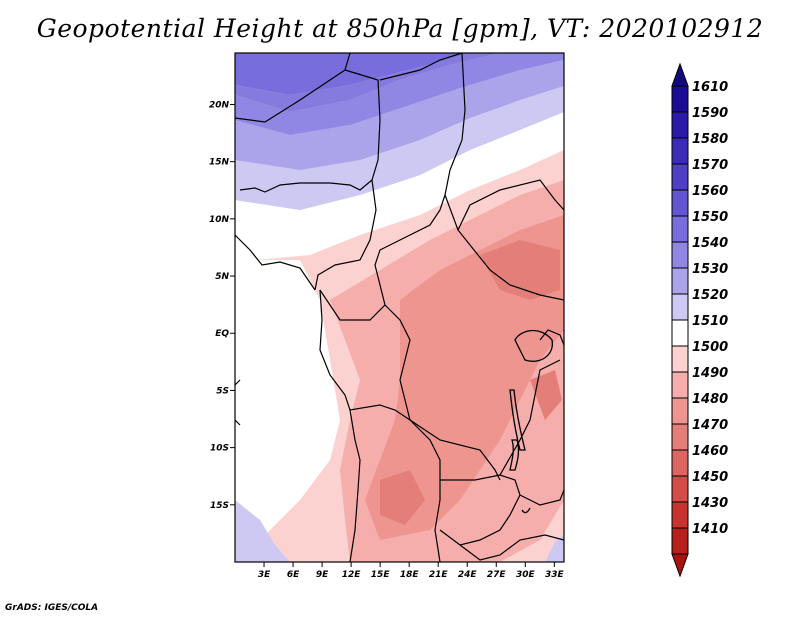 The image size is (800, 618). I want to click on longitude-axis: 3E 6E 9E 12E 15E 18E 21E 24E 27E 30E 33E, so click(411, 571).